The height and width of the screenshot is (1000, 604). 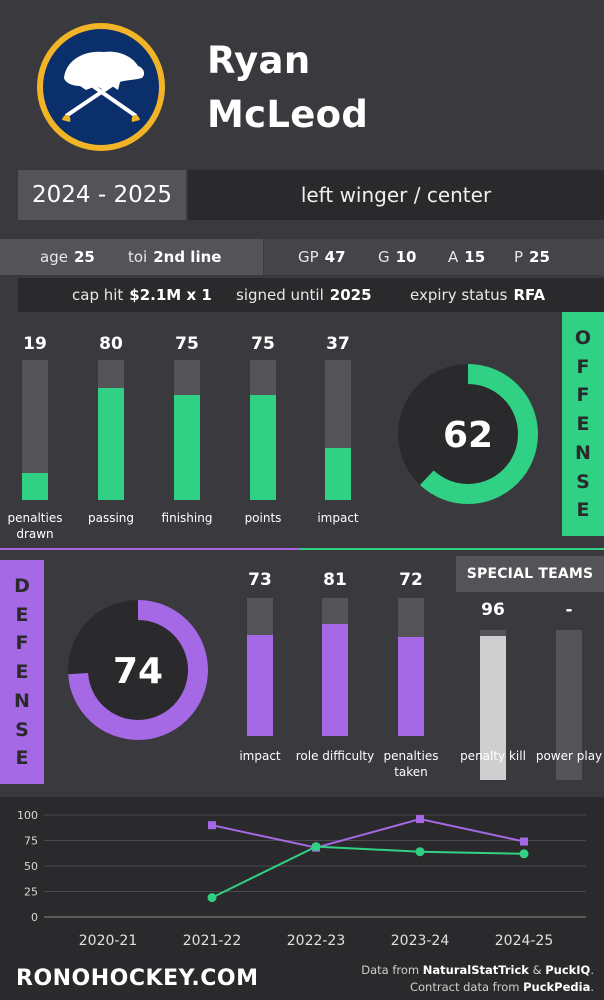 What do you see at coordinates (27, 815) in the screenshot?
I see `chart-y-tick-label: 100` at bounding box center [27, 815].